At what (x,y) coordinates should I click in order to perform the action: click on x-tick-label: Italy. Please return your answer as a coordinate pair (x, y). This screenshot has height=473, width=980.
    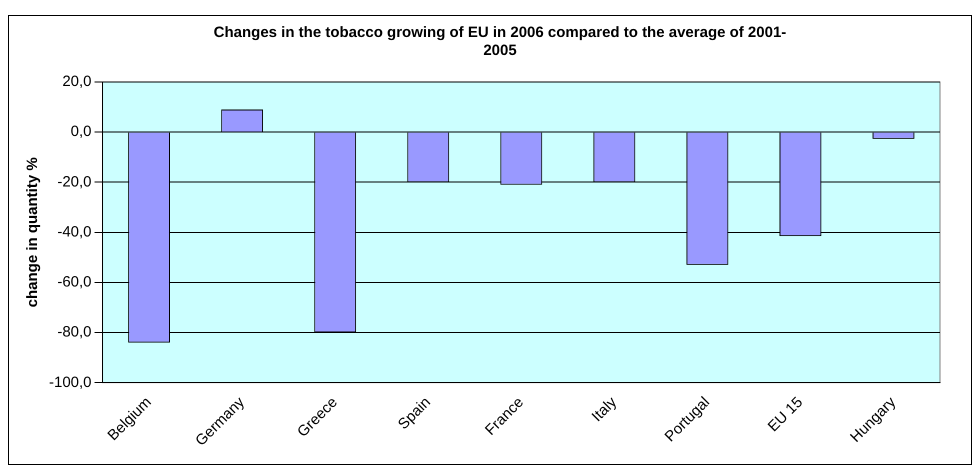
    Looking at the image, I should click on (604, 409).